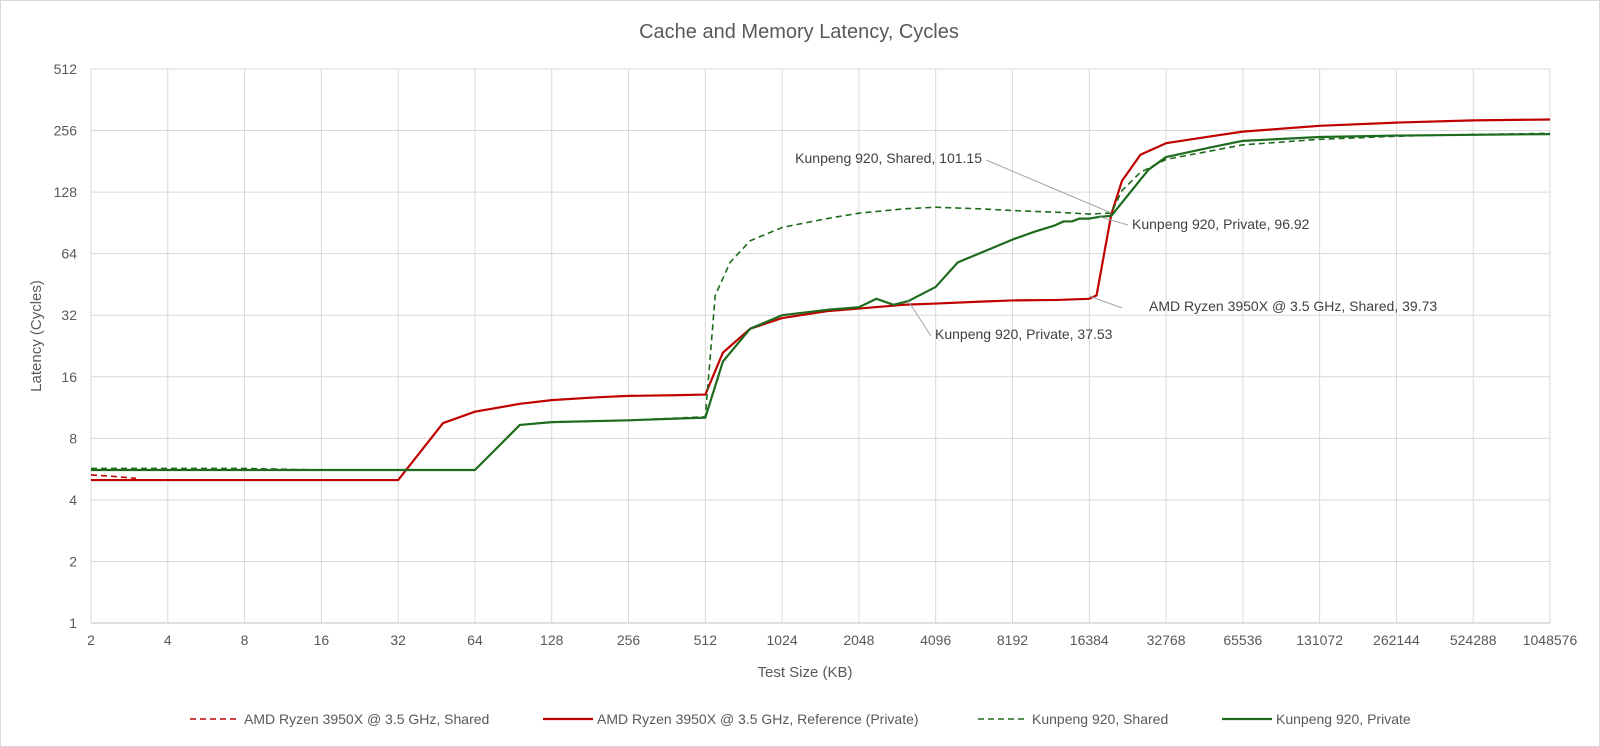 This screenshot has width=1600, height=747. What do you see at coordinates (66, 192) in the screenshot?
I see `y-tick-label-7: 128` at bounding box center [66, 192].